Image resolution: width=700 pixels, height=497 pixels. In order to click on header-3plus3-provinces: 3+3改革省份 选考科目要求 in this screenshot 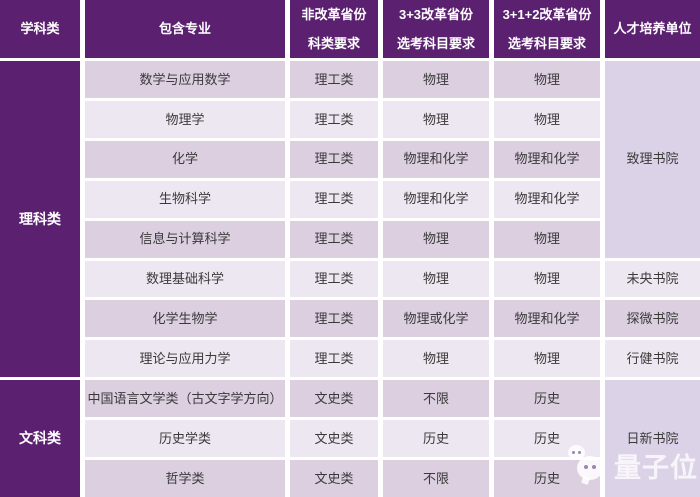, I will do `click(436, 29)`.